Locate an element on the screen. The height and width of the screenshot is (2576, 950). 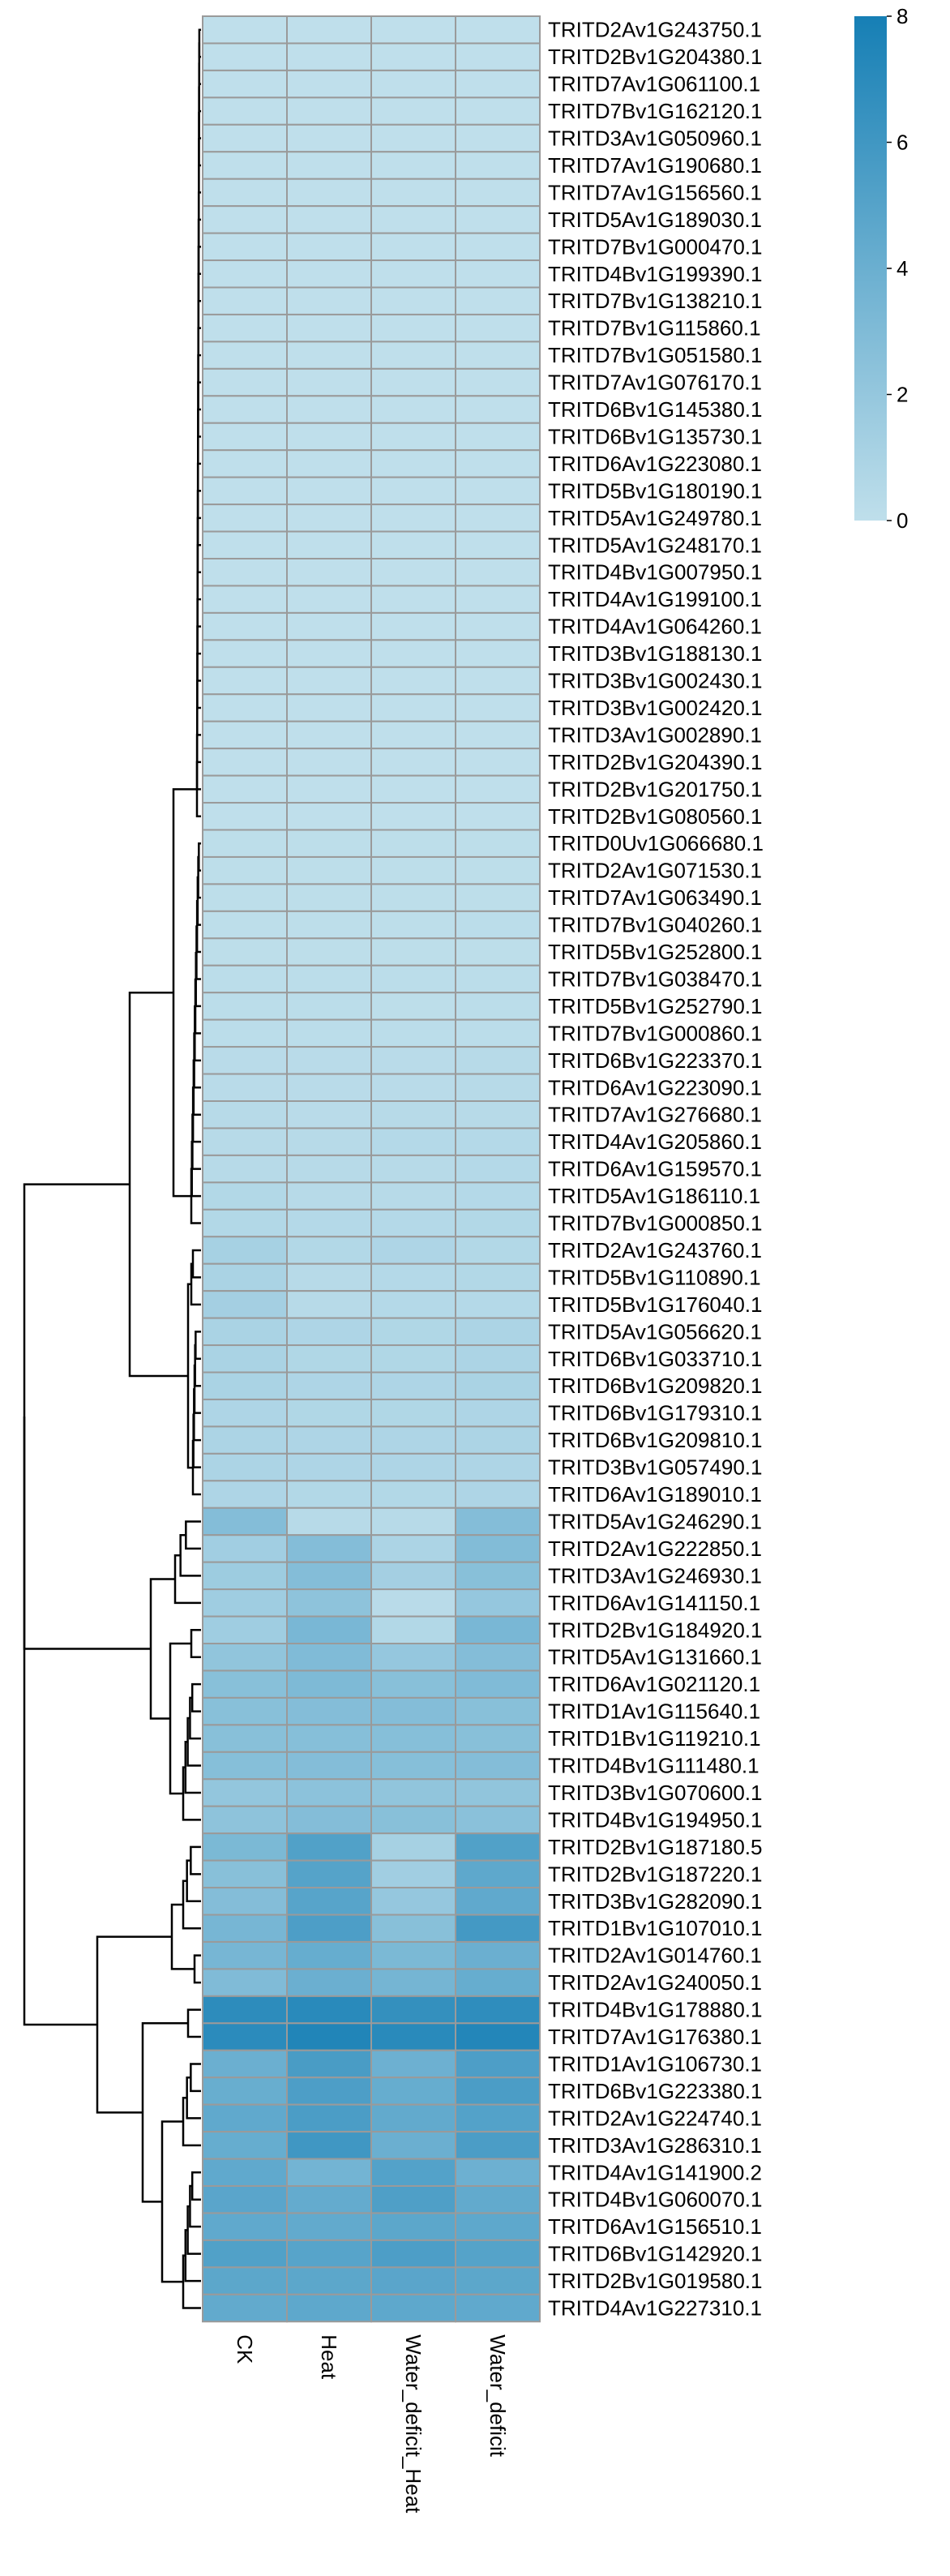
row-label: TRITD1Av1G115640.1 is located at coordinates (654, 1711).